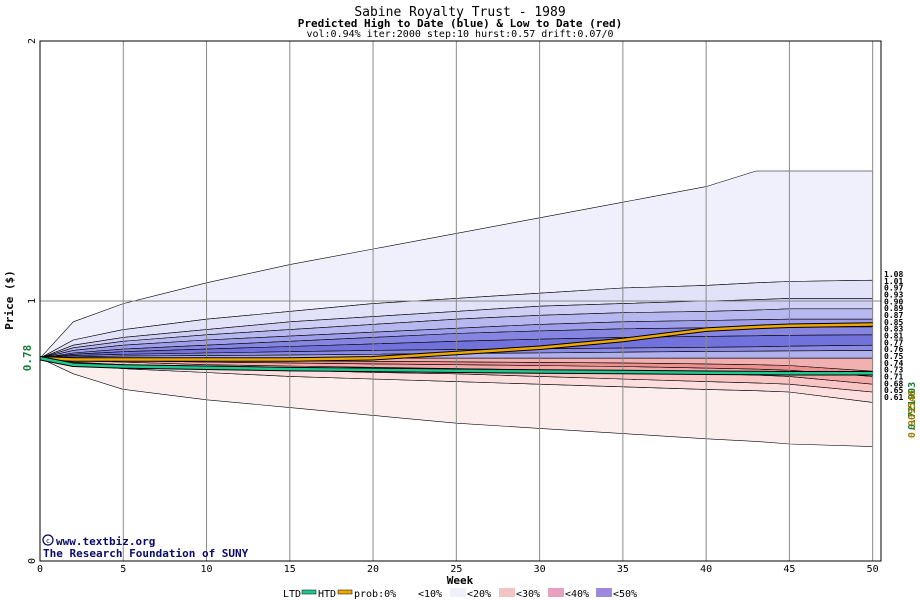 The height and width of the screenshot is (600, 920). What do you see at coordinates (32, 41) in the screenshot?
I see `y-tick-2: 2` at bounding box center [32, 41].